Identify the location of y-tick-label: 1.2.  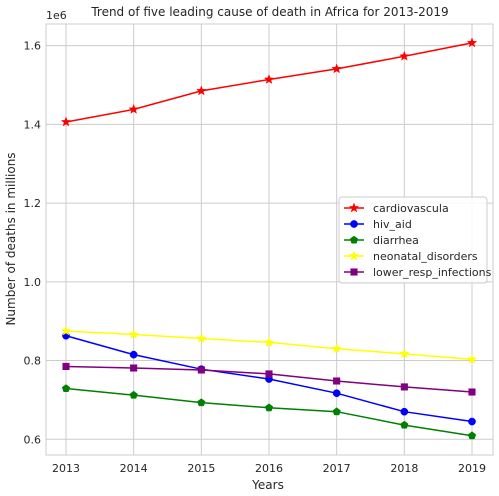
(33, 203).